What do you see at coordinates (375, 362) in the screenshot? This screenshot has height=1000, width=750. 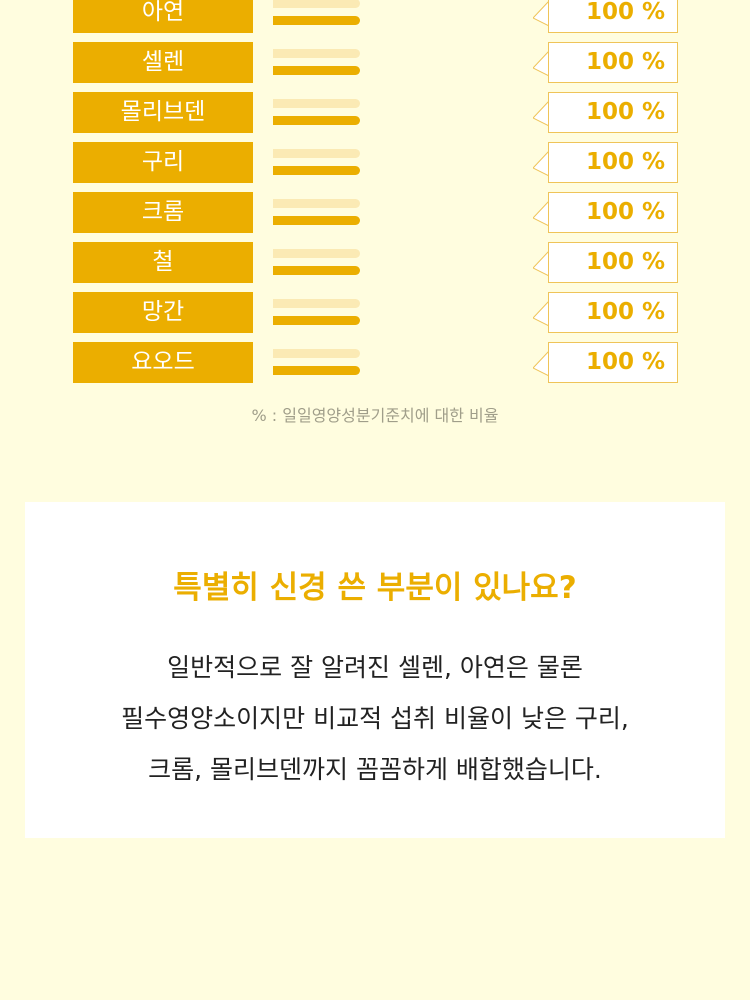 I see `nutrient-row: 요오드 100 %` at bounding box center [375, 362].